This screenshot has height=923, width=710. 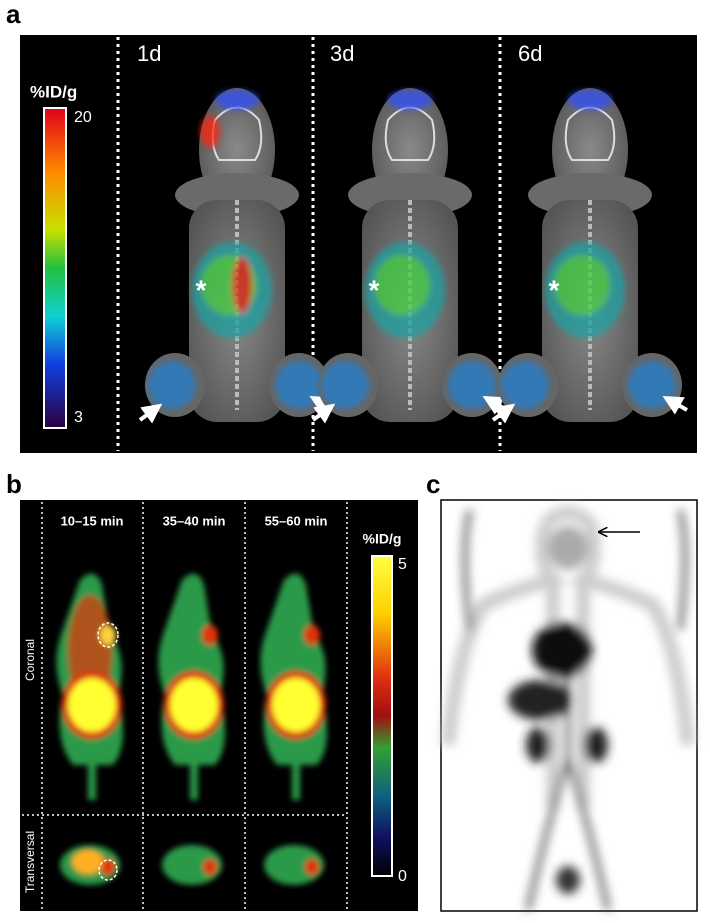 I want to click on heart, so click(x=562, y=650).